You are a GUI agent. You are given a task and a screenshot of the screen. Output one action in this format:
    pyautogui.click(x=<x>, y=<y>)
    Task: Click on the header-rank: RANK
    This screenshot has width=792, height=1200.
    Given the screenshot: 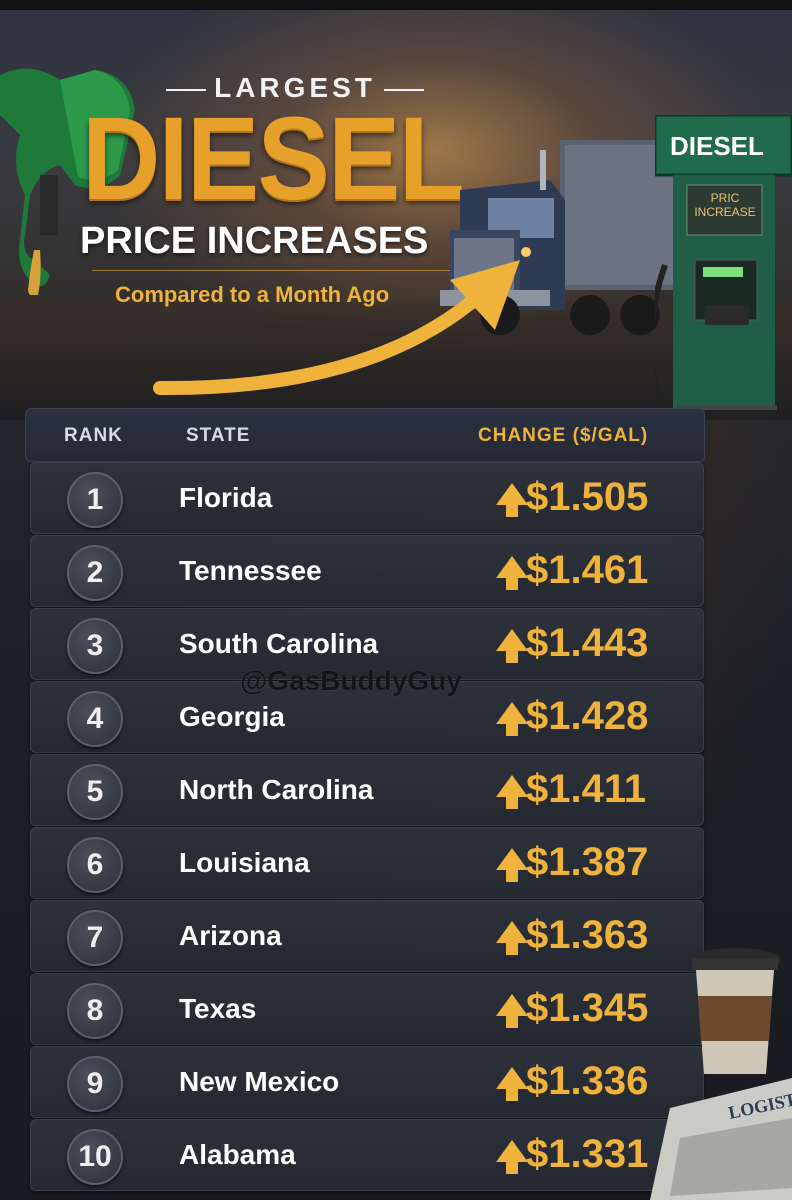 What is the action you would take?
    pyautogui.click(x=93, y=435)
    